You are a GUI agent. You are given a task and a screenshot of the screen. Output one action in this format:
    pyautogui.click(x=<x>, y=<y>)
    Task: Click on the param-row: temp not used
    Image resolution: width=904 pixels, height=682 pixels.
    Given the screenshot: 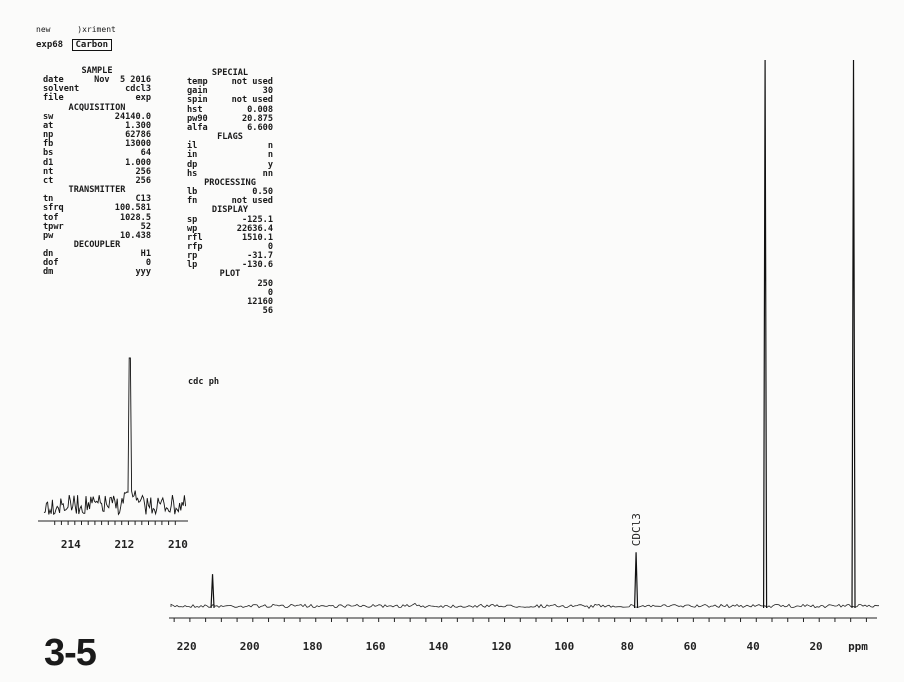 What is the action you would take?
    pyautogui.click(x=230, y=82)
    